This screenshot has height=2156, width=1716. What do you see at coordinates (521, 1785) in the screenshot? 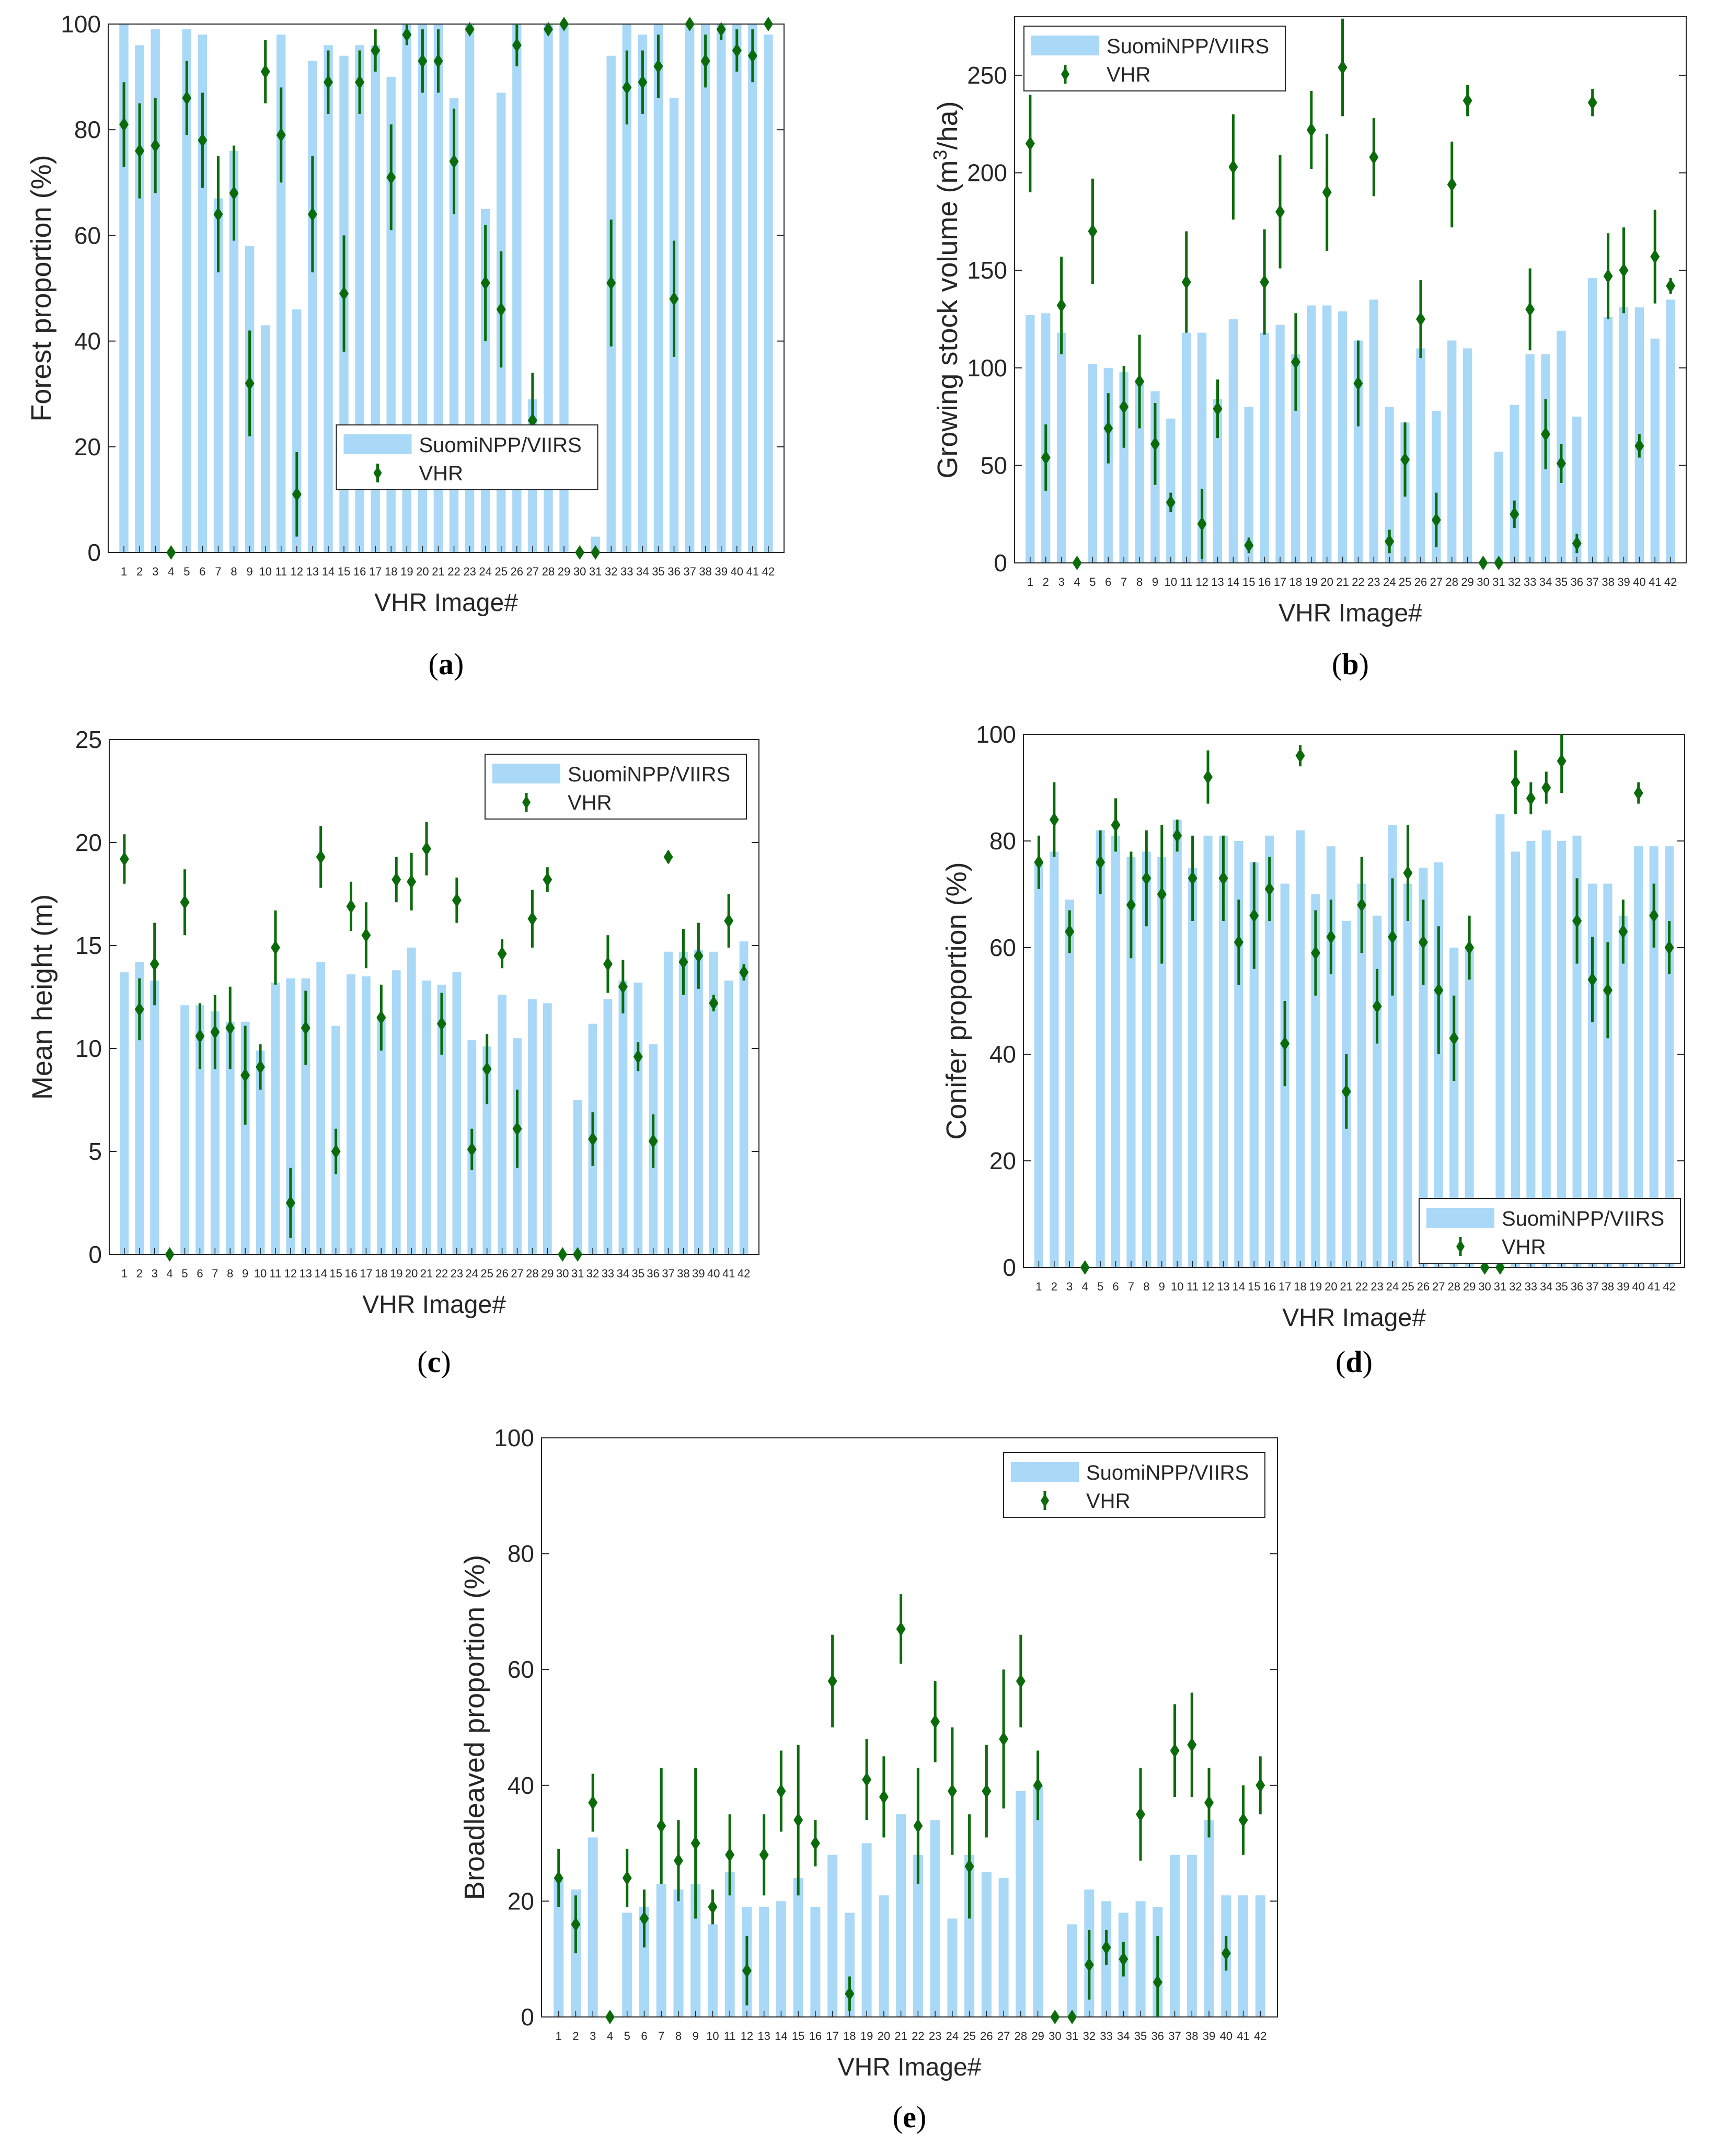
I see `y-tick-label: 40` at bounding box center [521, 1785].